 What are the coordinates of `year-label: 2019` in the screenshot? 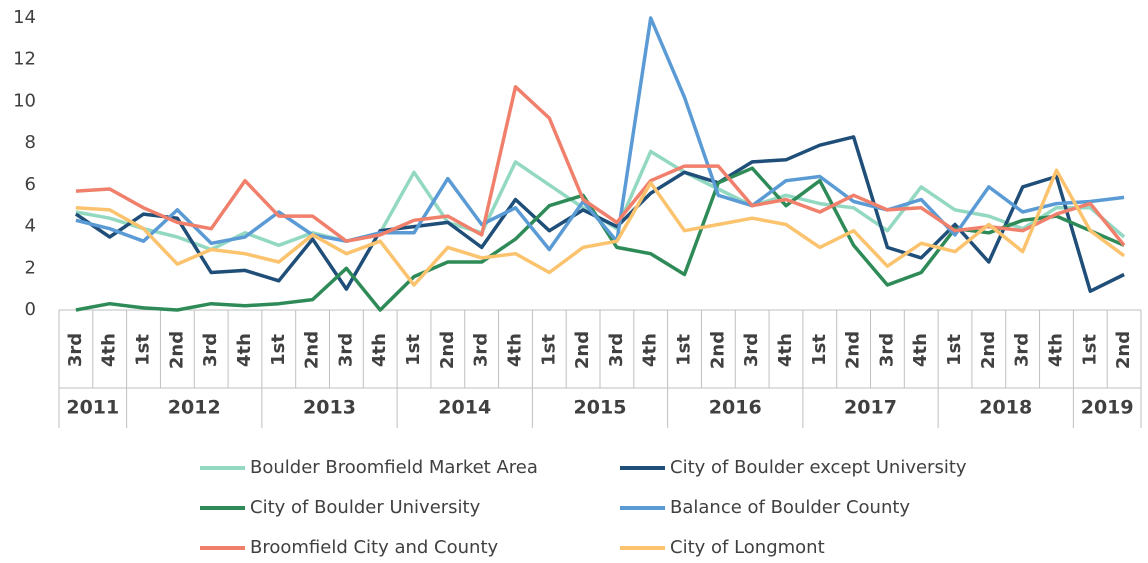 It's located at (1107, 408).